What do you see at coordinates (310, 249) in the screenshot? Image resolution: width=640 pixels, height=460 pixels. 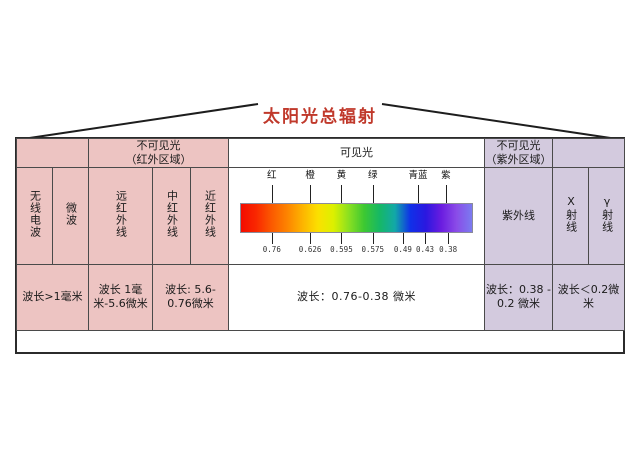 I see `spectrum-tick-label: 0.626` at bounding box center [310, 249].